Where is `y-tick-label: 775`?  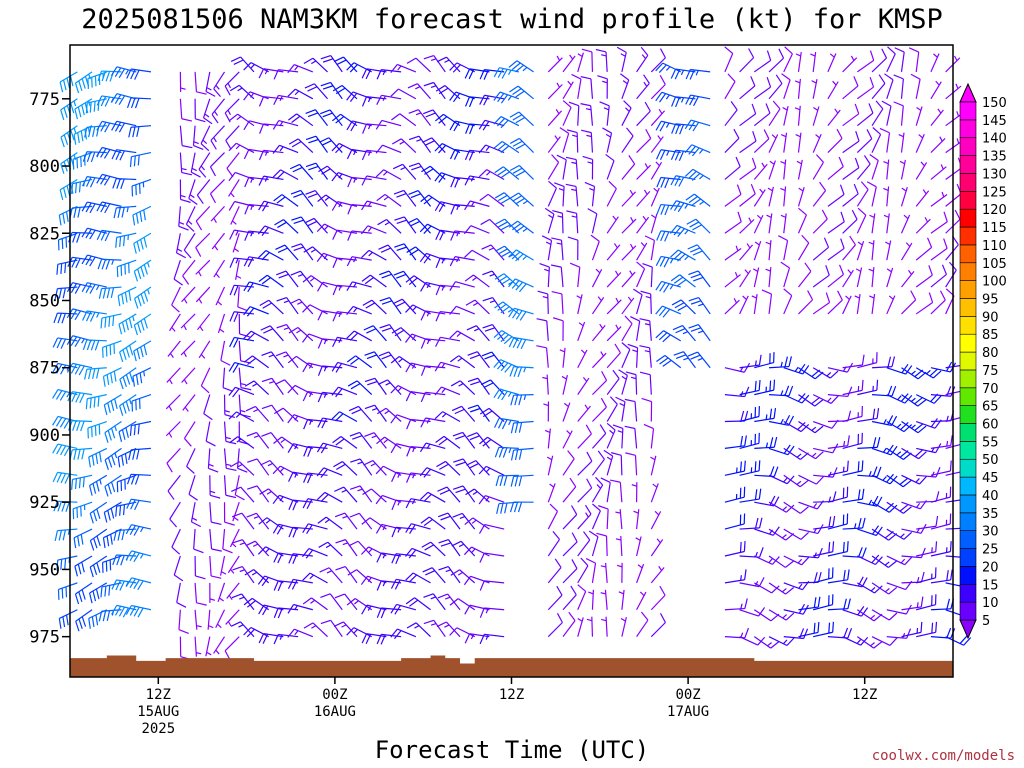
y-tick-label: 775 is located at coordinates (44, 100).